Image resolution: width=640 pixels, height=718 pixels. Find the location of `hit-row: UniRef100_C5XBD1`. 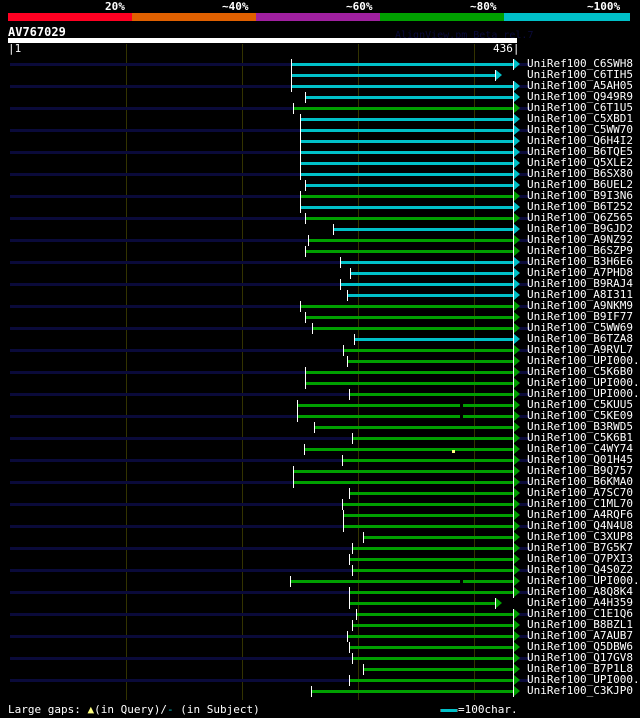

hit-row: UniRef100_C5XBD1 is located at coordinates (320, 118).